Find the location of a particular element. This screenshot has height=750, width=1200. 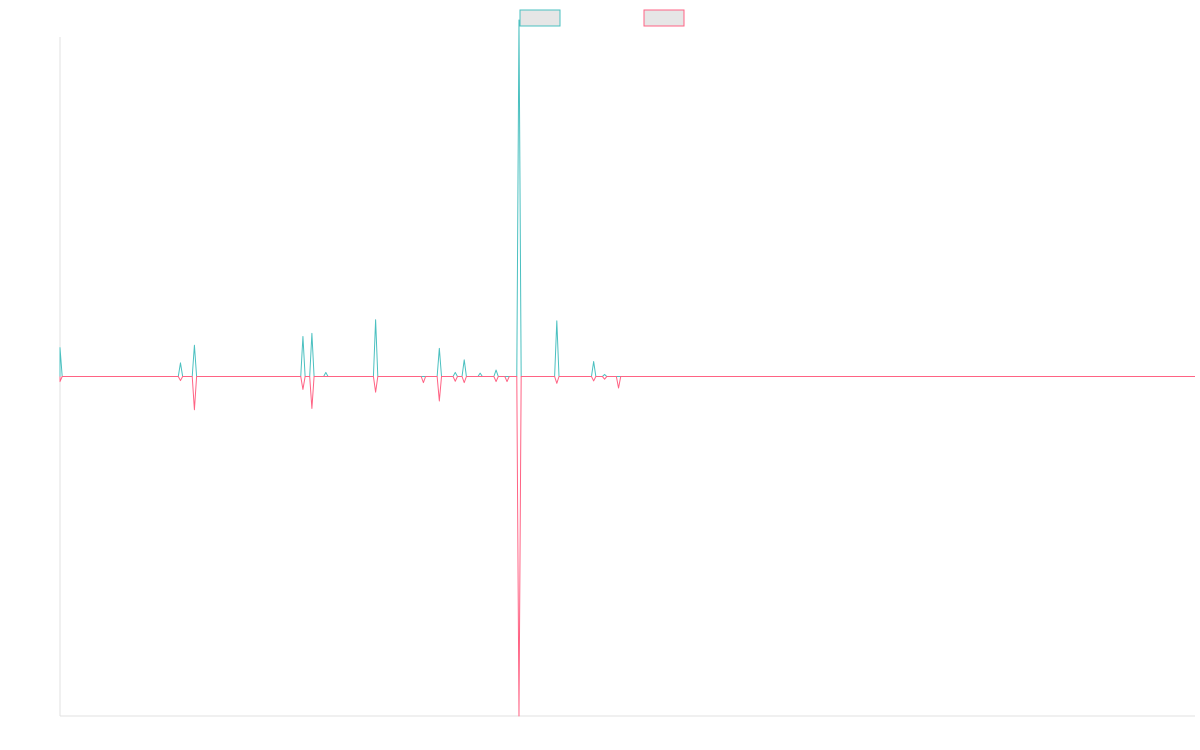

legend is located at coordinates (602, 18).